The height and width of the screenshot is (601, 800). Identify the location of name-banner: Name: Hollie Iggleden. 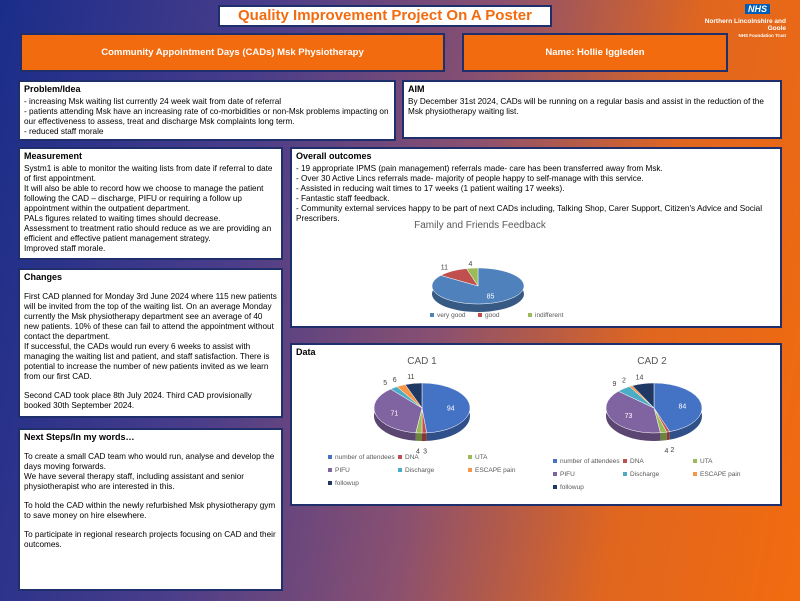
(595, 52).